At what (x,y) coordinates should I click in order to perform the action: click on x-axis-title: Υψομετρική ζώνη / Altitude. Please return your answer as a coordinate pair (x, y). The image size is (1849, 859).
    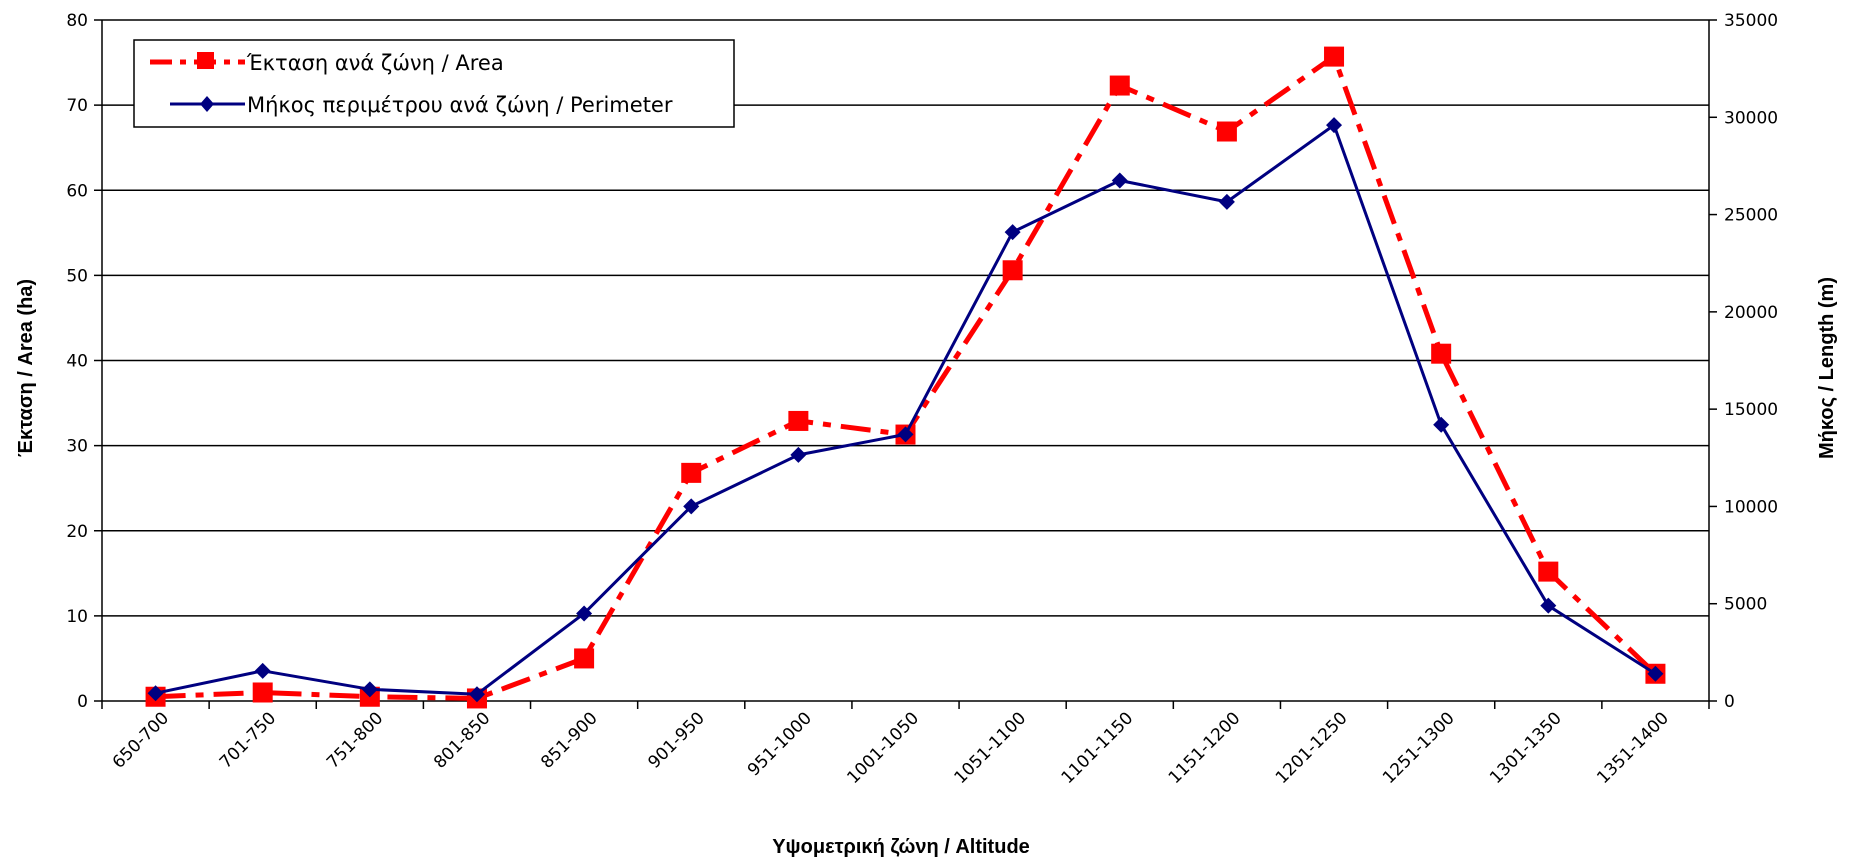
    Looking at the image, I should click on (901, 847).